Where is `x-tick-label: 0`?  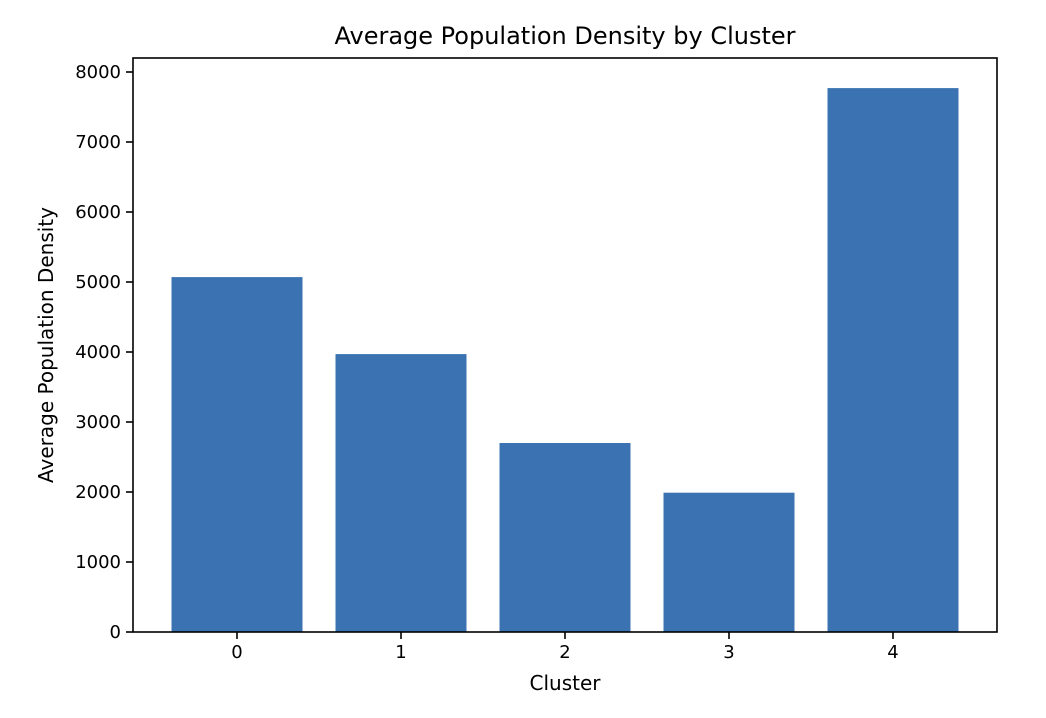 x-tick-label: 0 is located at coordinates (236, 652).